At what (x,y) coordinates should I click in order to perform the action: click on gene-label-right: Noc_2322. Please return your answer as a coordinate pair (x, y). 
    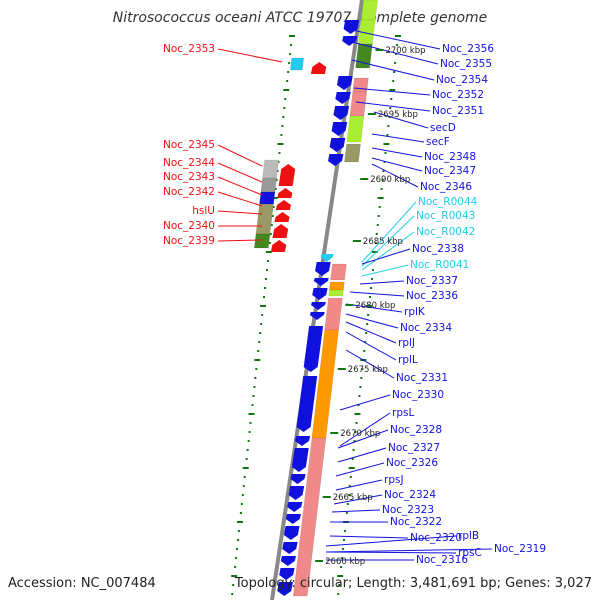
    Looking at the image, I should click on (416, 522).